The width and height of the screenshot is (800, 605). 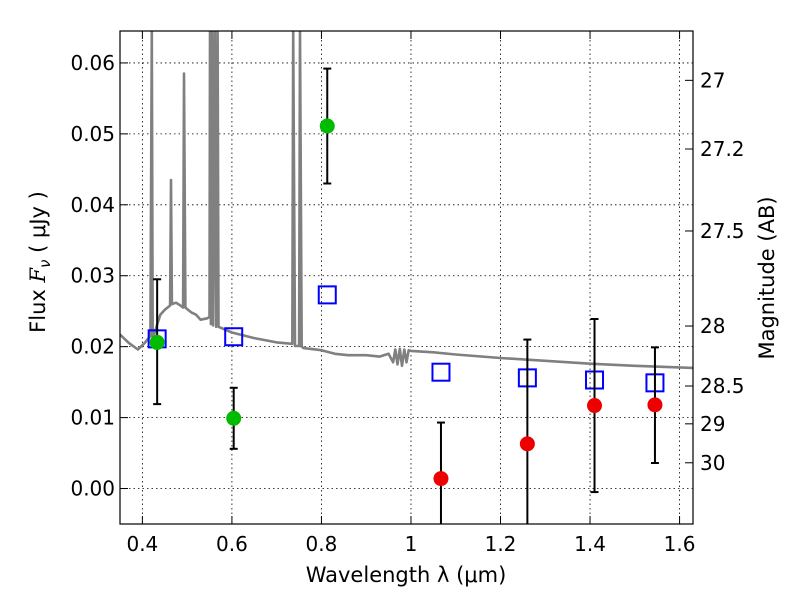 I want to click on x-tick-label: 1.4, so click(x=590, y=544).